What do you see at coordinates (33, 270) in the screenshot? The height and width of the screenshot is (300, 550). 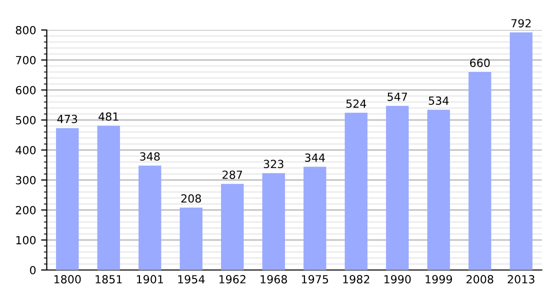 I see `y-tick-label: 0` at bounding box center [33, 270].